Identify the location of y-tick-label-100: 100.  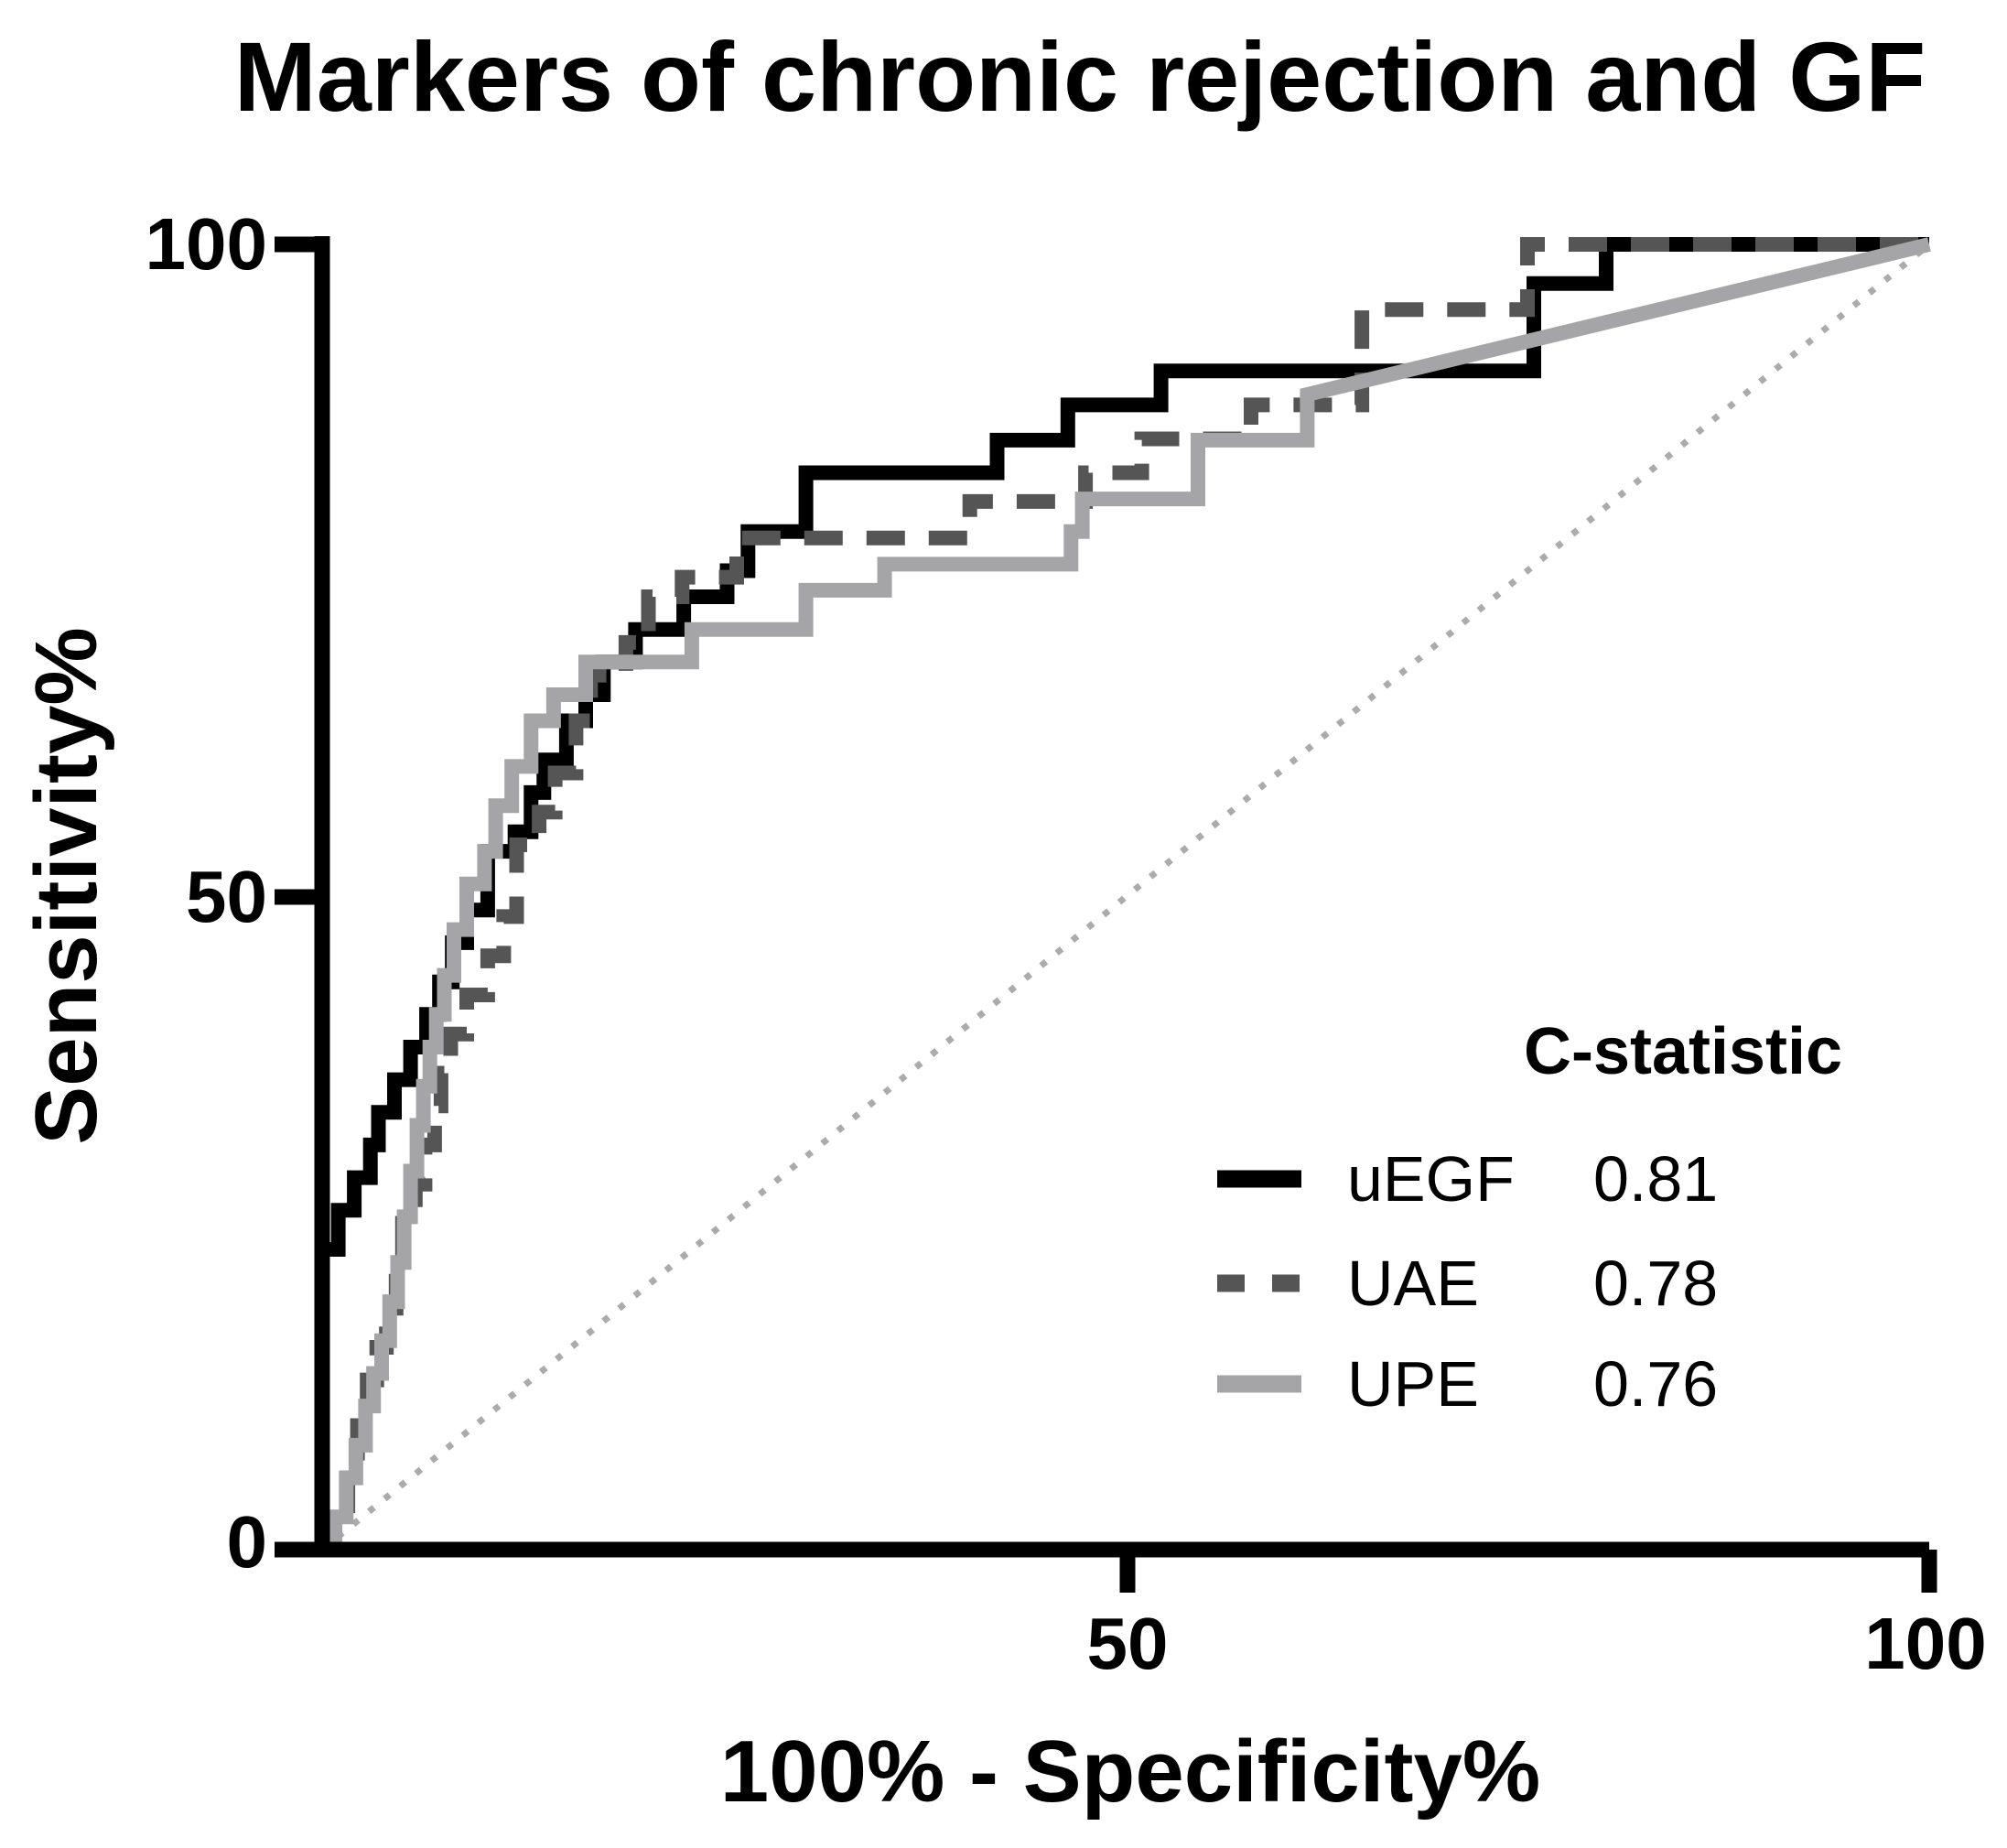
(206, 244).